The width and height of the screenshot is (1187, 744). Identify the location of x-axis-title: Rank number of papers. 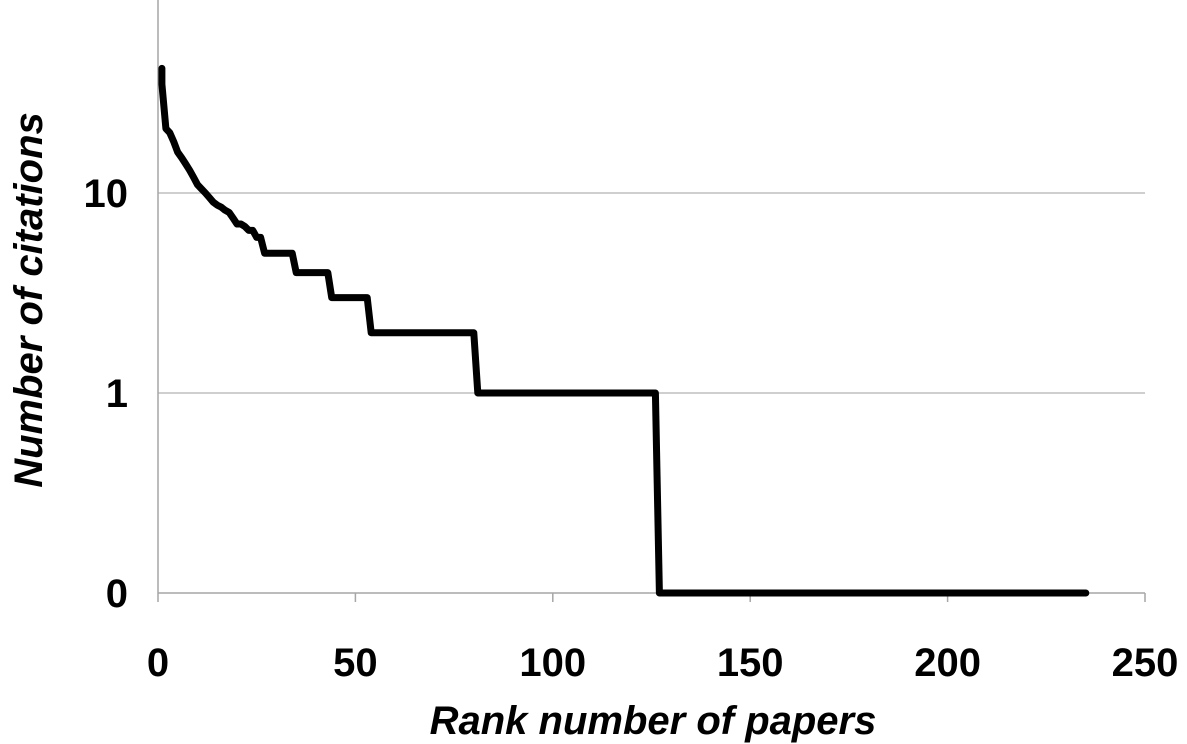
(653, 721).